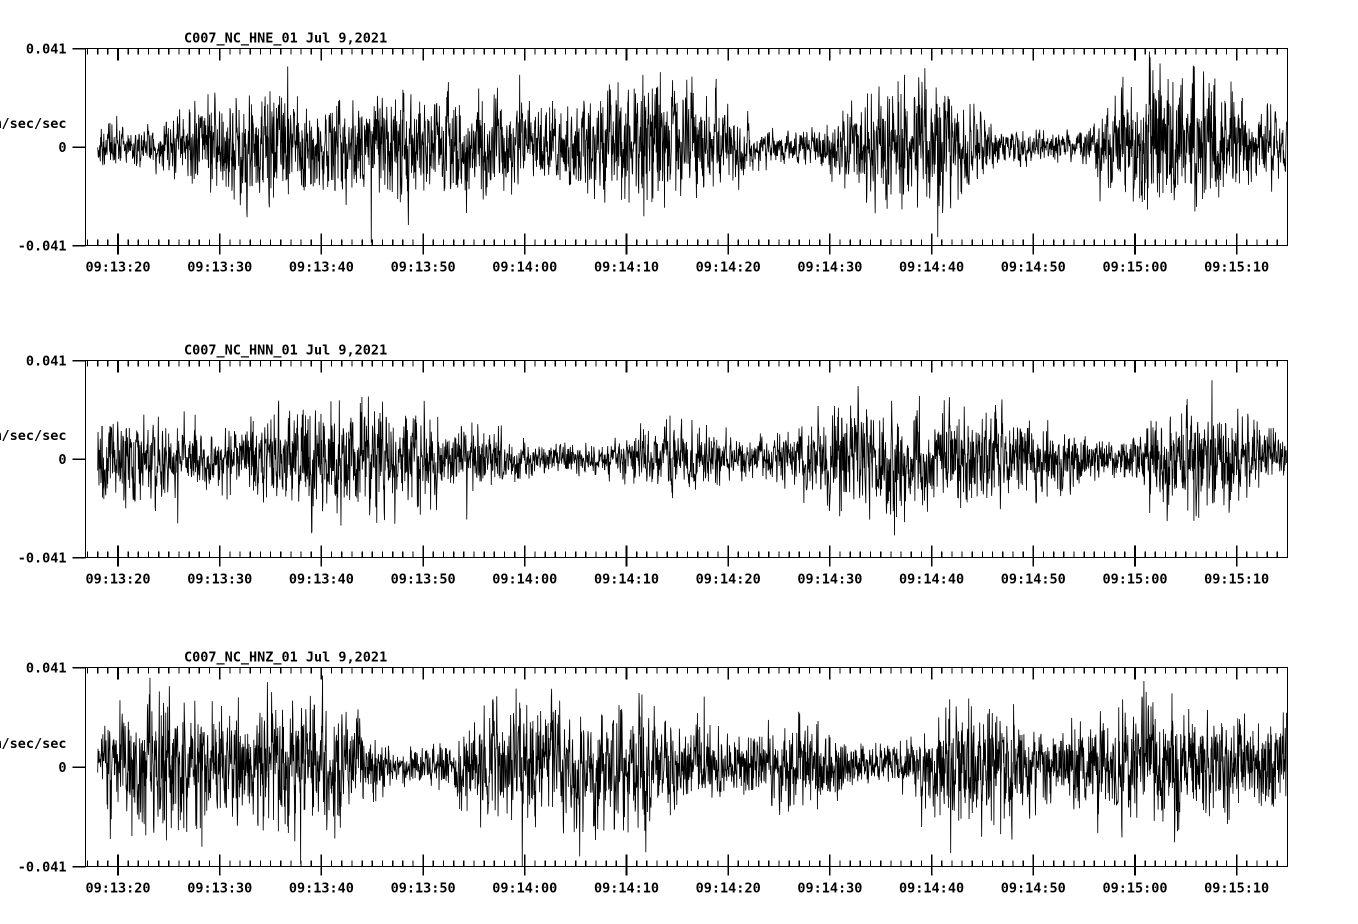 This screenshot has height=924, width=1358. What do you see at coordinates (62, 460) in the screenshot?
I see `panel-hnn-ylabel-1: 0` at bounding box center [62, 460].